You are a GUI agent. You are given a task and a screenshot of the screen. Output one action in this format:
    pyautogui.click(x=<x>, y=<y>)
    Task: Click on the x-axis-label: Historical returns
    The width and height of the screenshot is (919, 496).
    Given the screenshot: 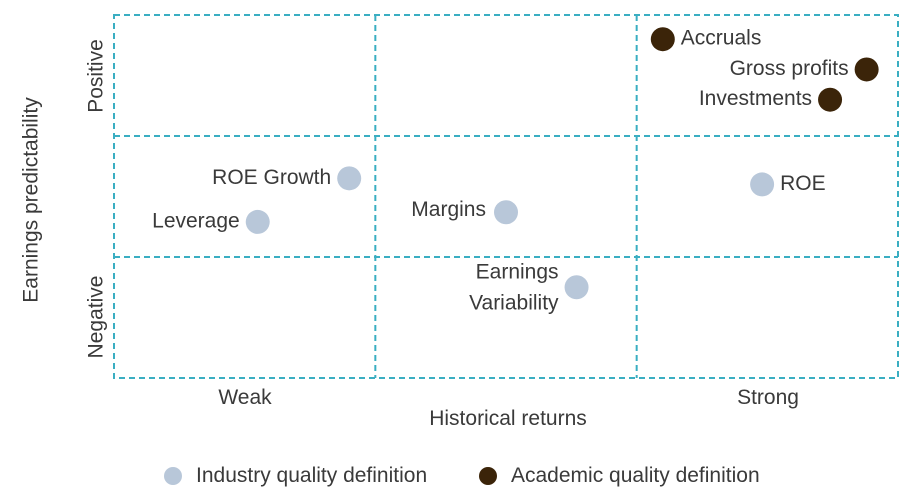 What is the action you would take?
    pyautogui.click(x=508, y=418)
    